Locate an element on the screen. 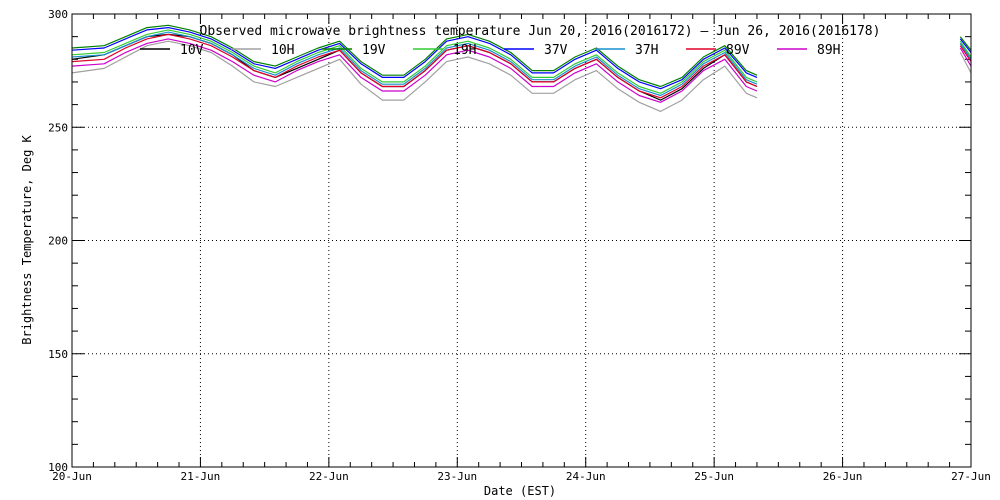  legend-label-89V: 89V is located at coordinates (738, 50).